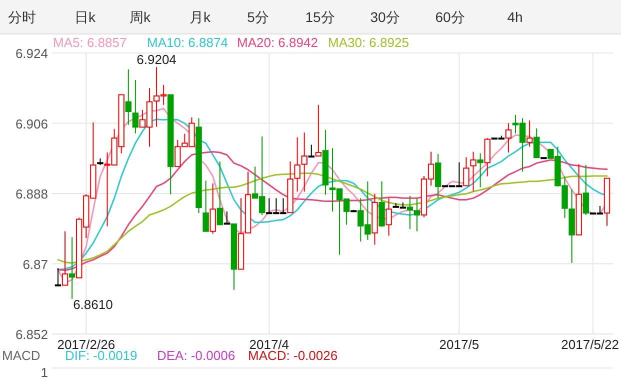 The width and height of the screenshot is (621, 382). I want to click on y-tick-label: 6.924, so click(31, 53).